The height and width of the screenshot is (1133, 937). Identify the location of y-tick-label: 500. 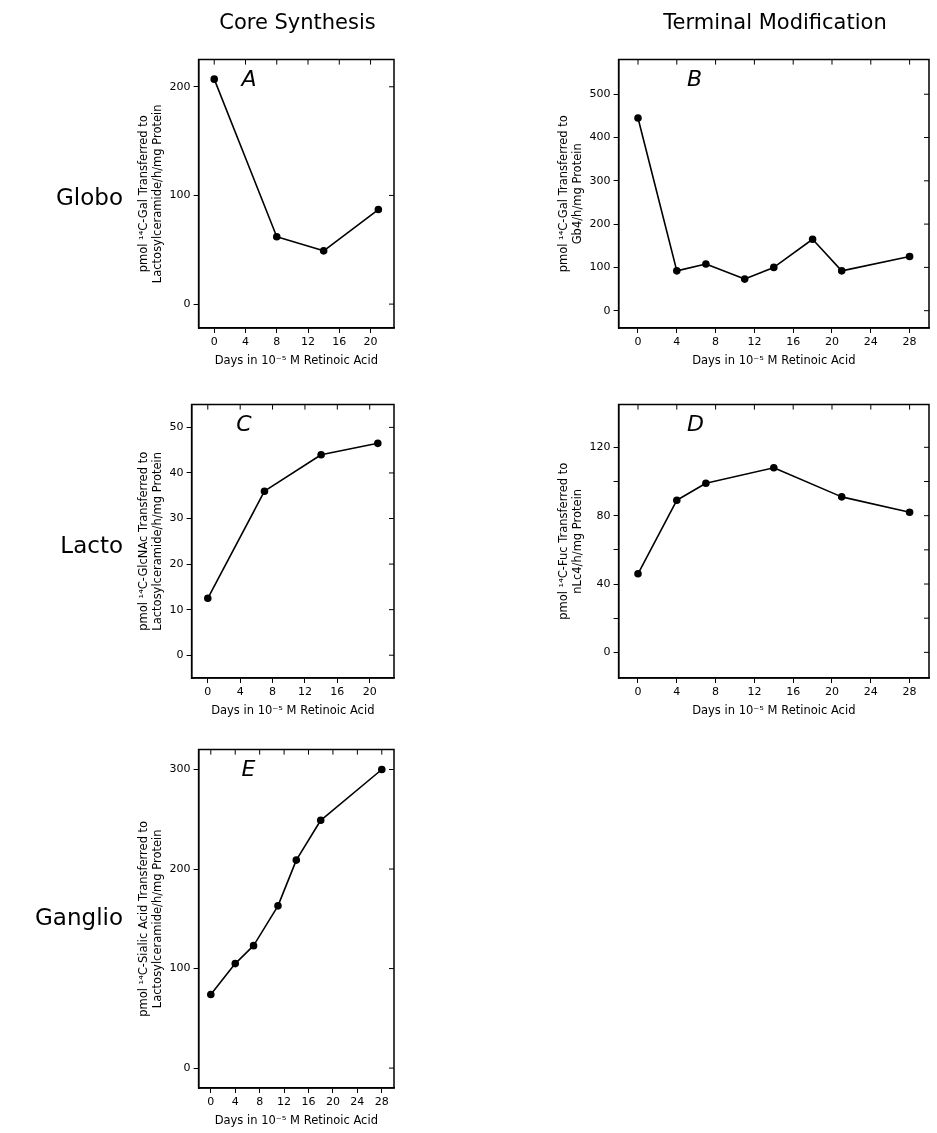
(600, 94).